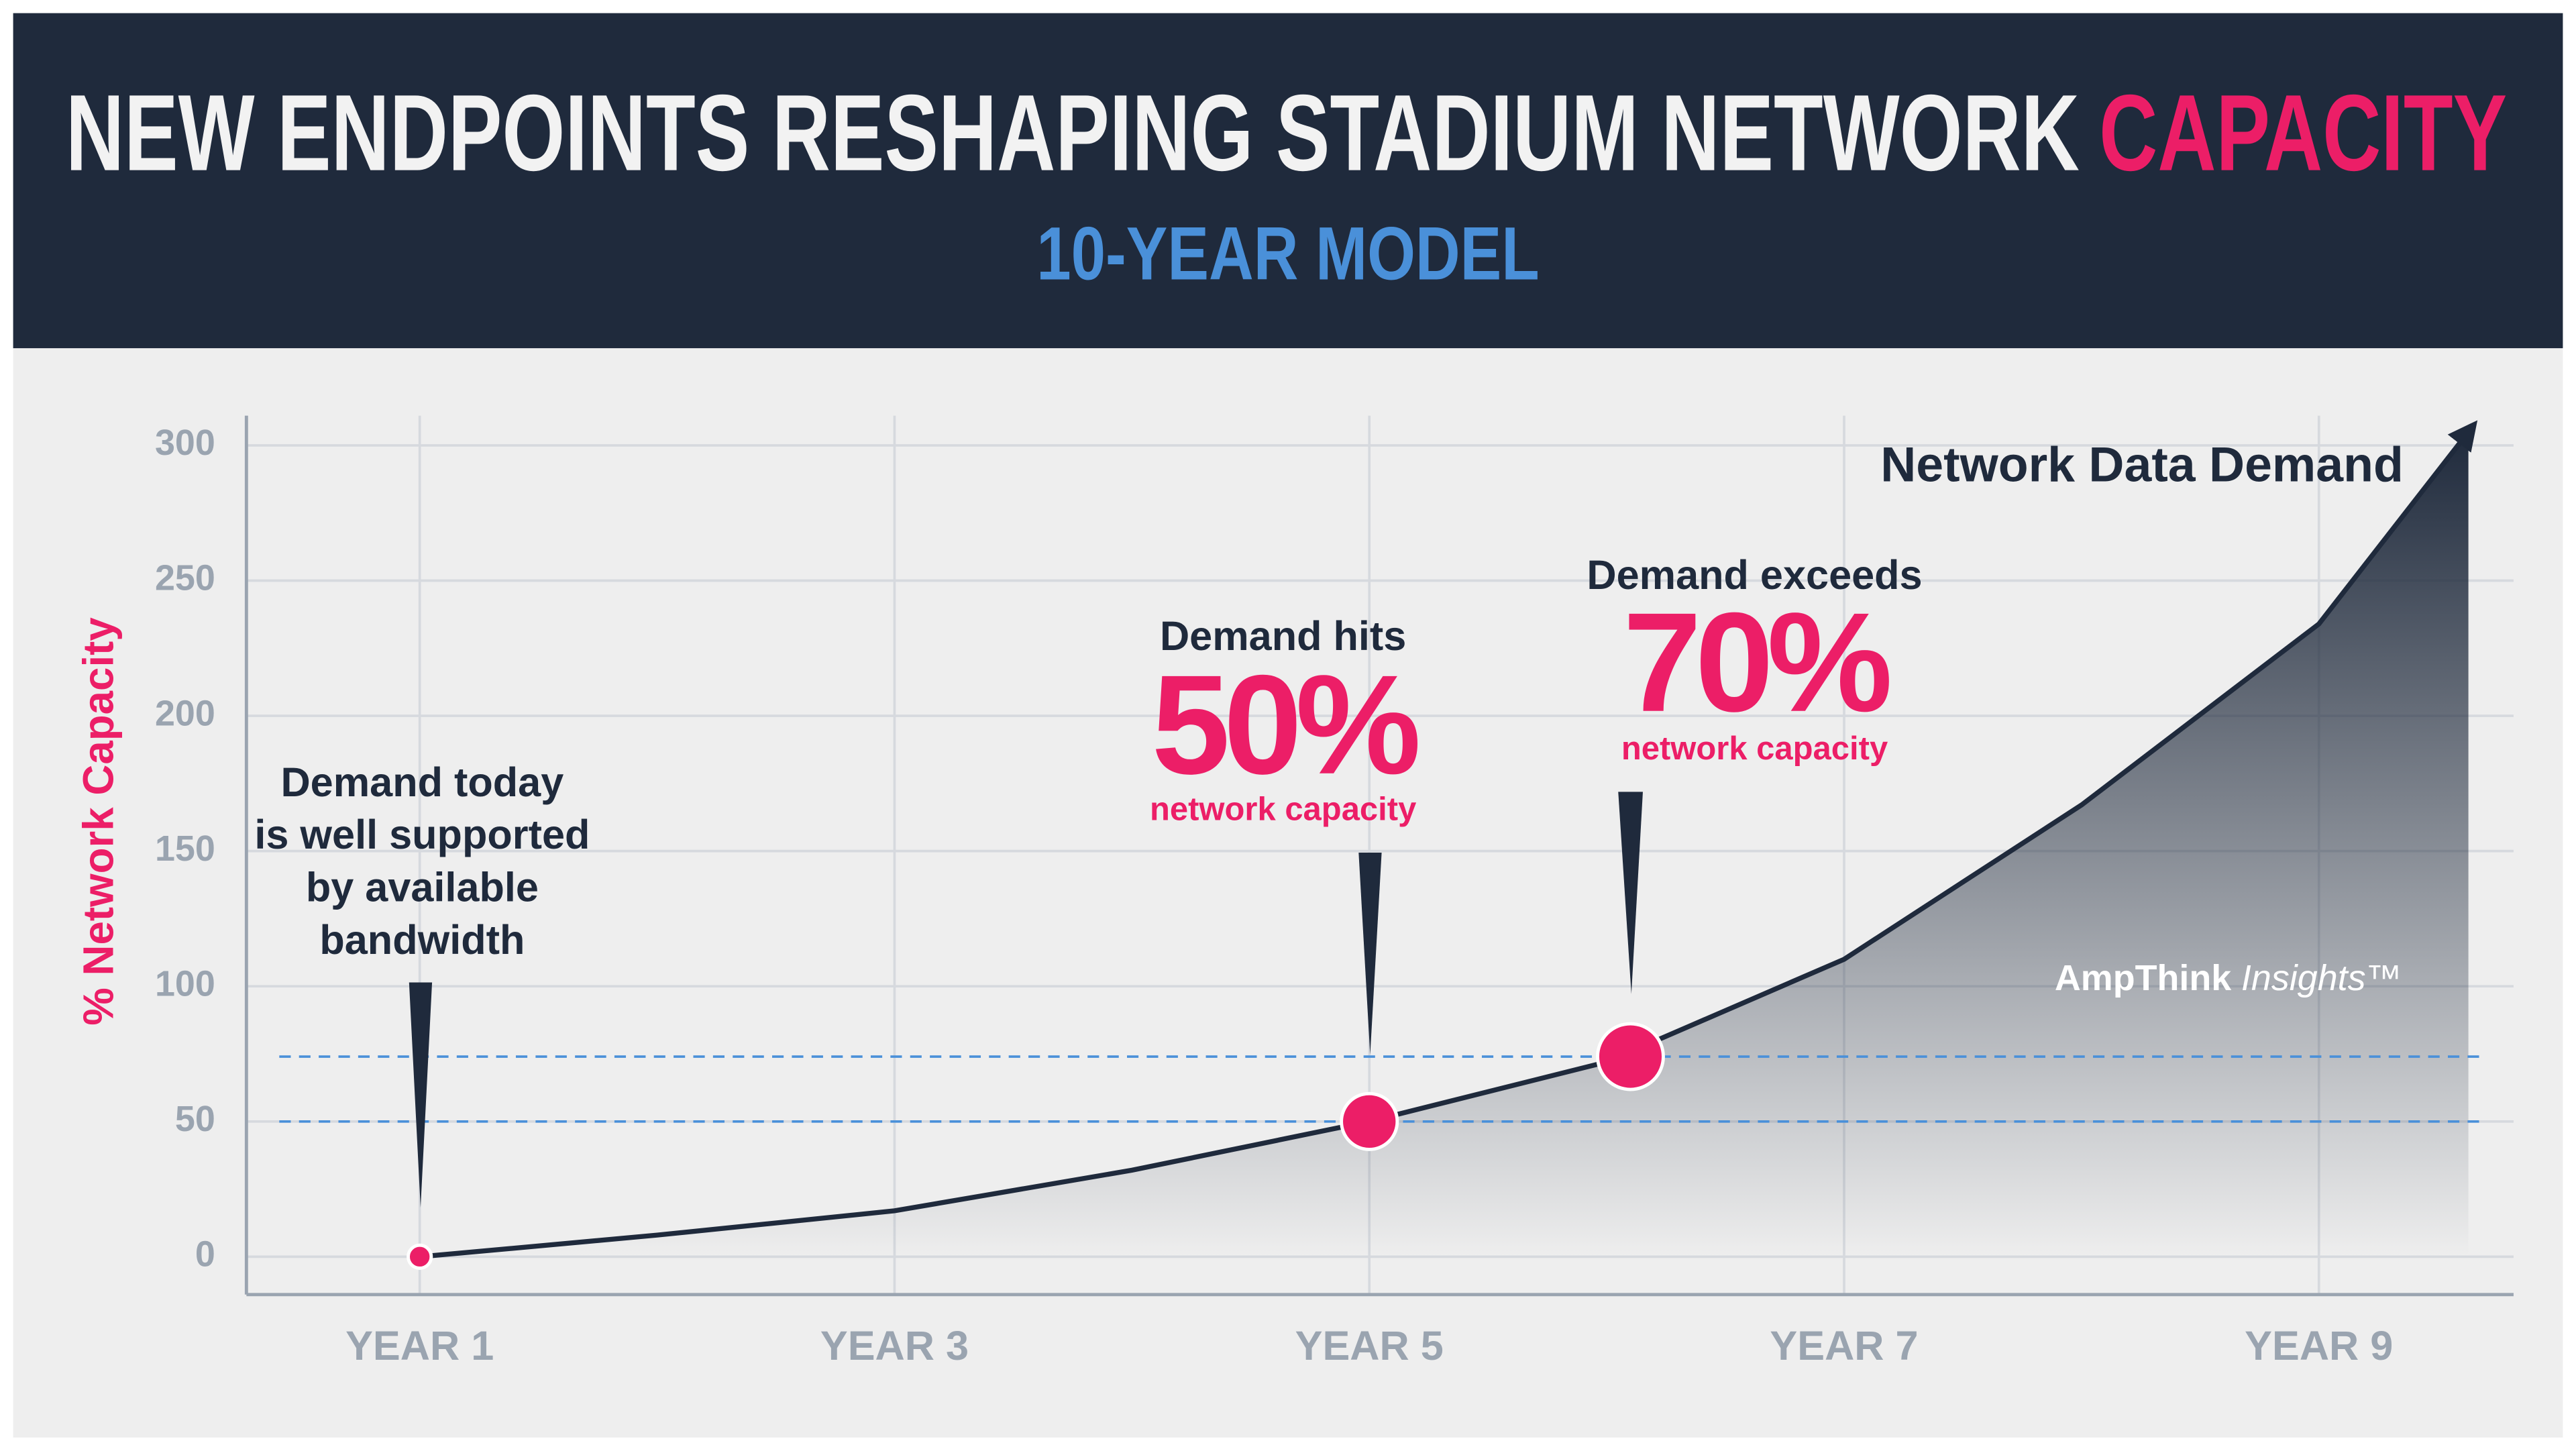  Describe the element at coordinates (205, 1254) in the screenshot. I see `y-tick-label: 0` at that location.